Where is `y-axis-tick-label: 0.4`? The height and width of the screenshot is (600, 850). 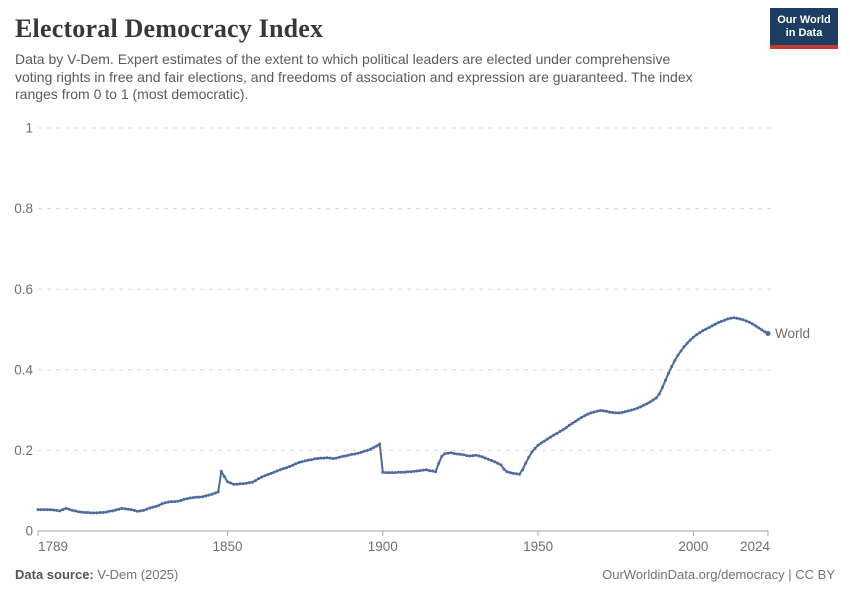 y-axis-tick-label: 0.4 is located at coordinates (23, 370).